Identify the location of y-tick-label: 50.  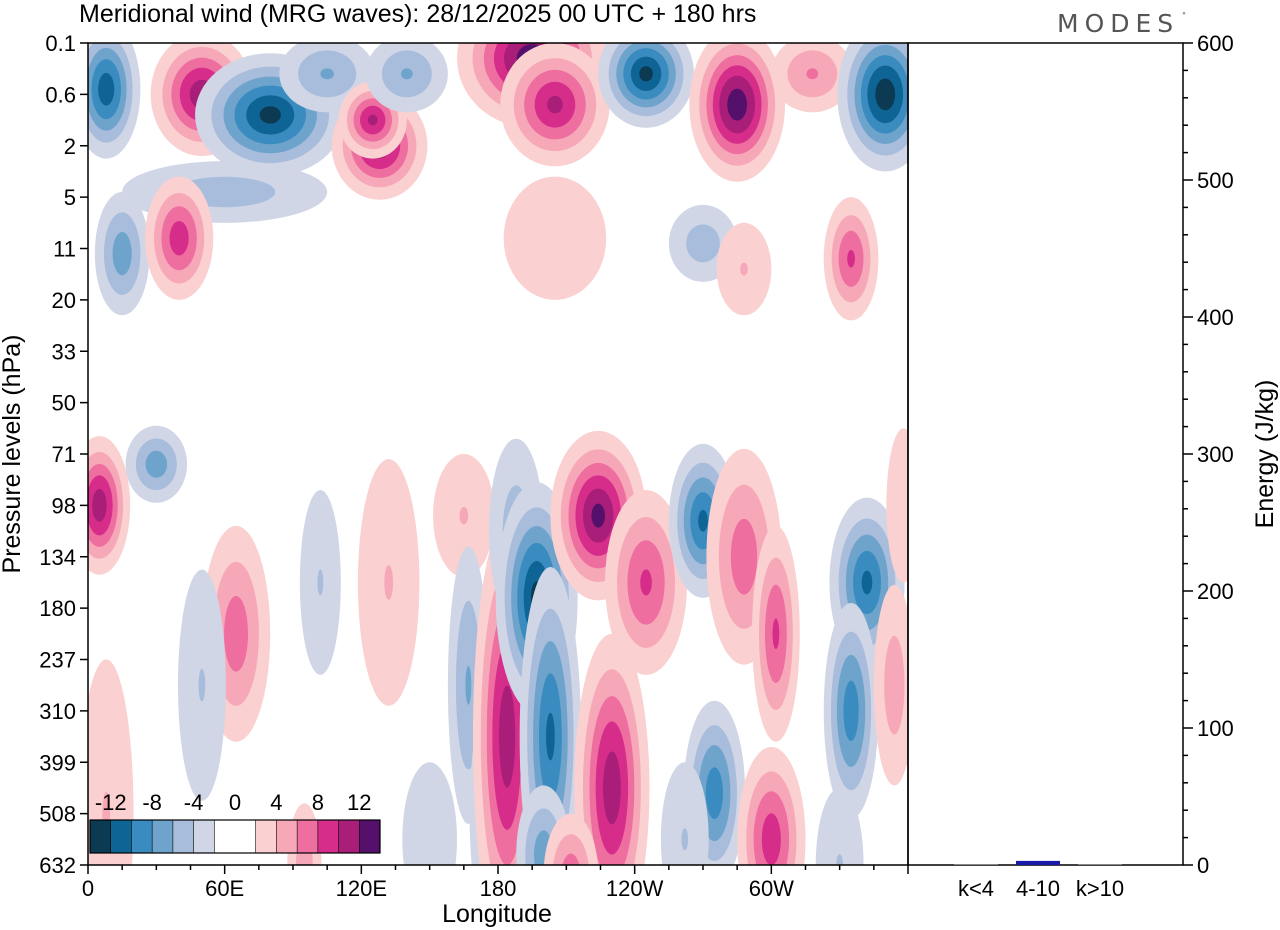
(64, 403).